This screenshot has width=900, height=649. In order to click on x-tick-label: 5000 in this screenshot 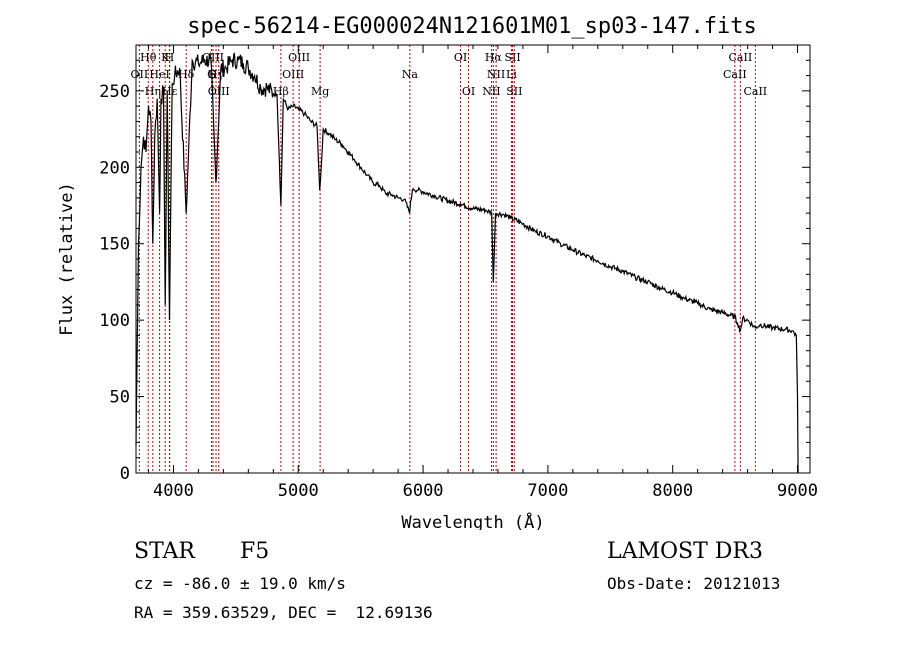, I will do `click(298, 491)`.